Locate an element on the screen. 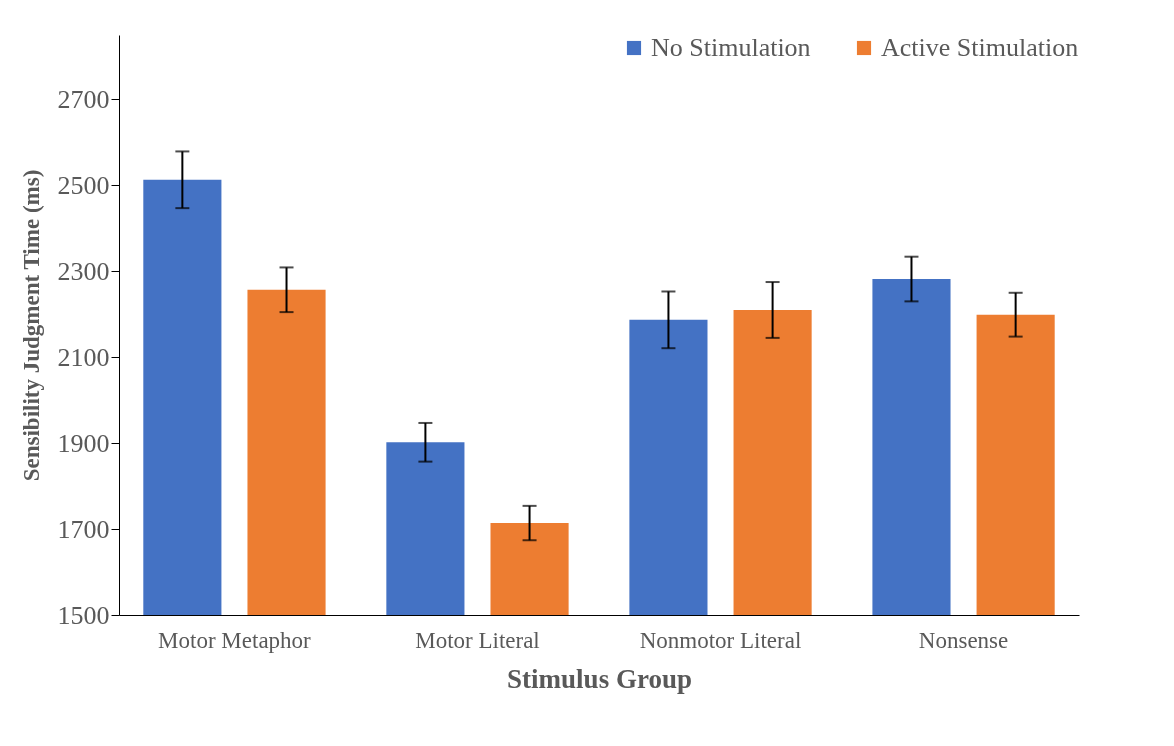  y-tick-label: 2700 is located at coordinates (83, 99).